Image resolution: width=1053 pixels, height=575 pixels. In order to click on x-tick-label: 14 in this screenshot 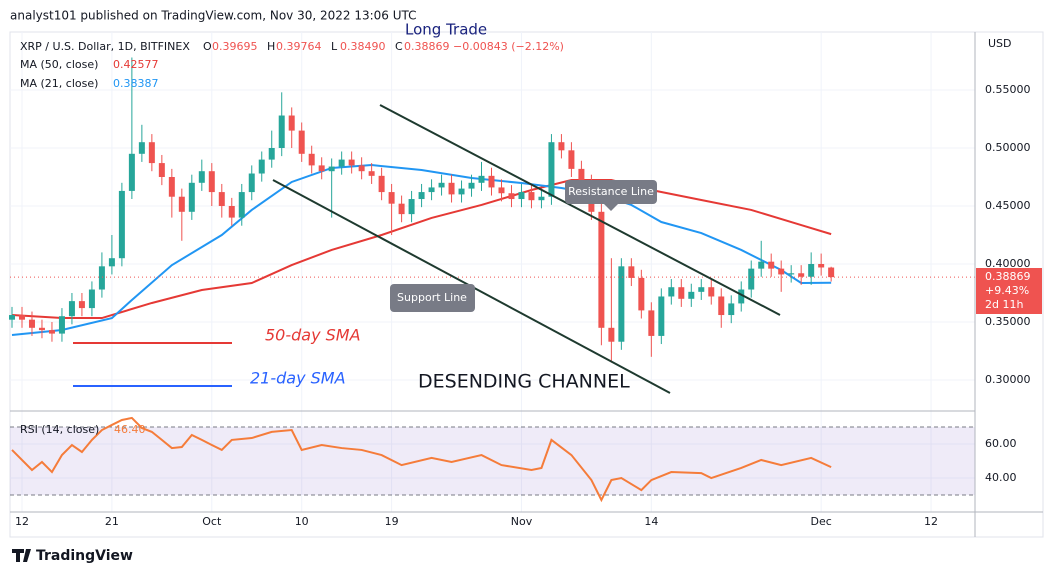, I will do `click(651, 521)`.